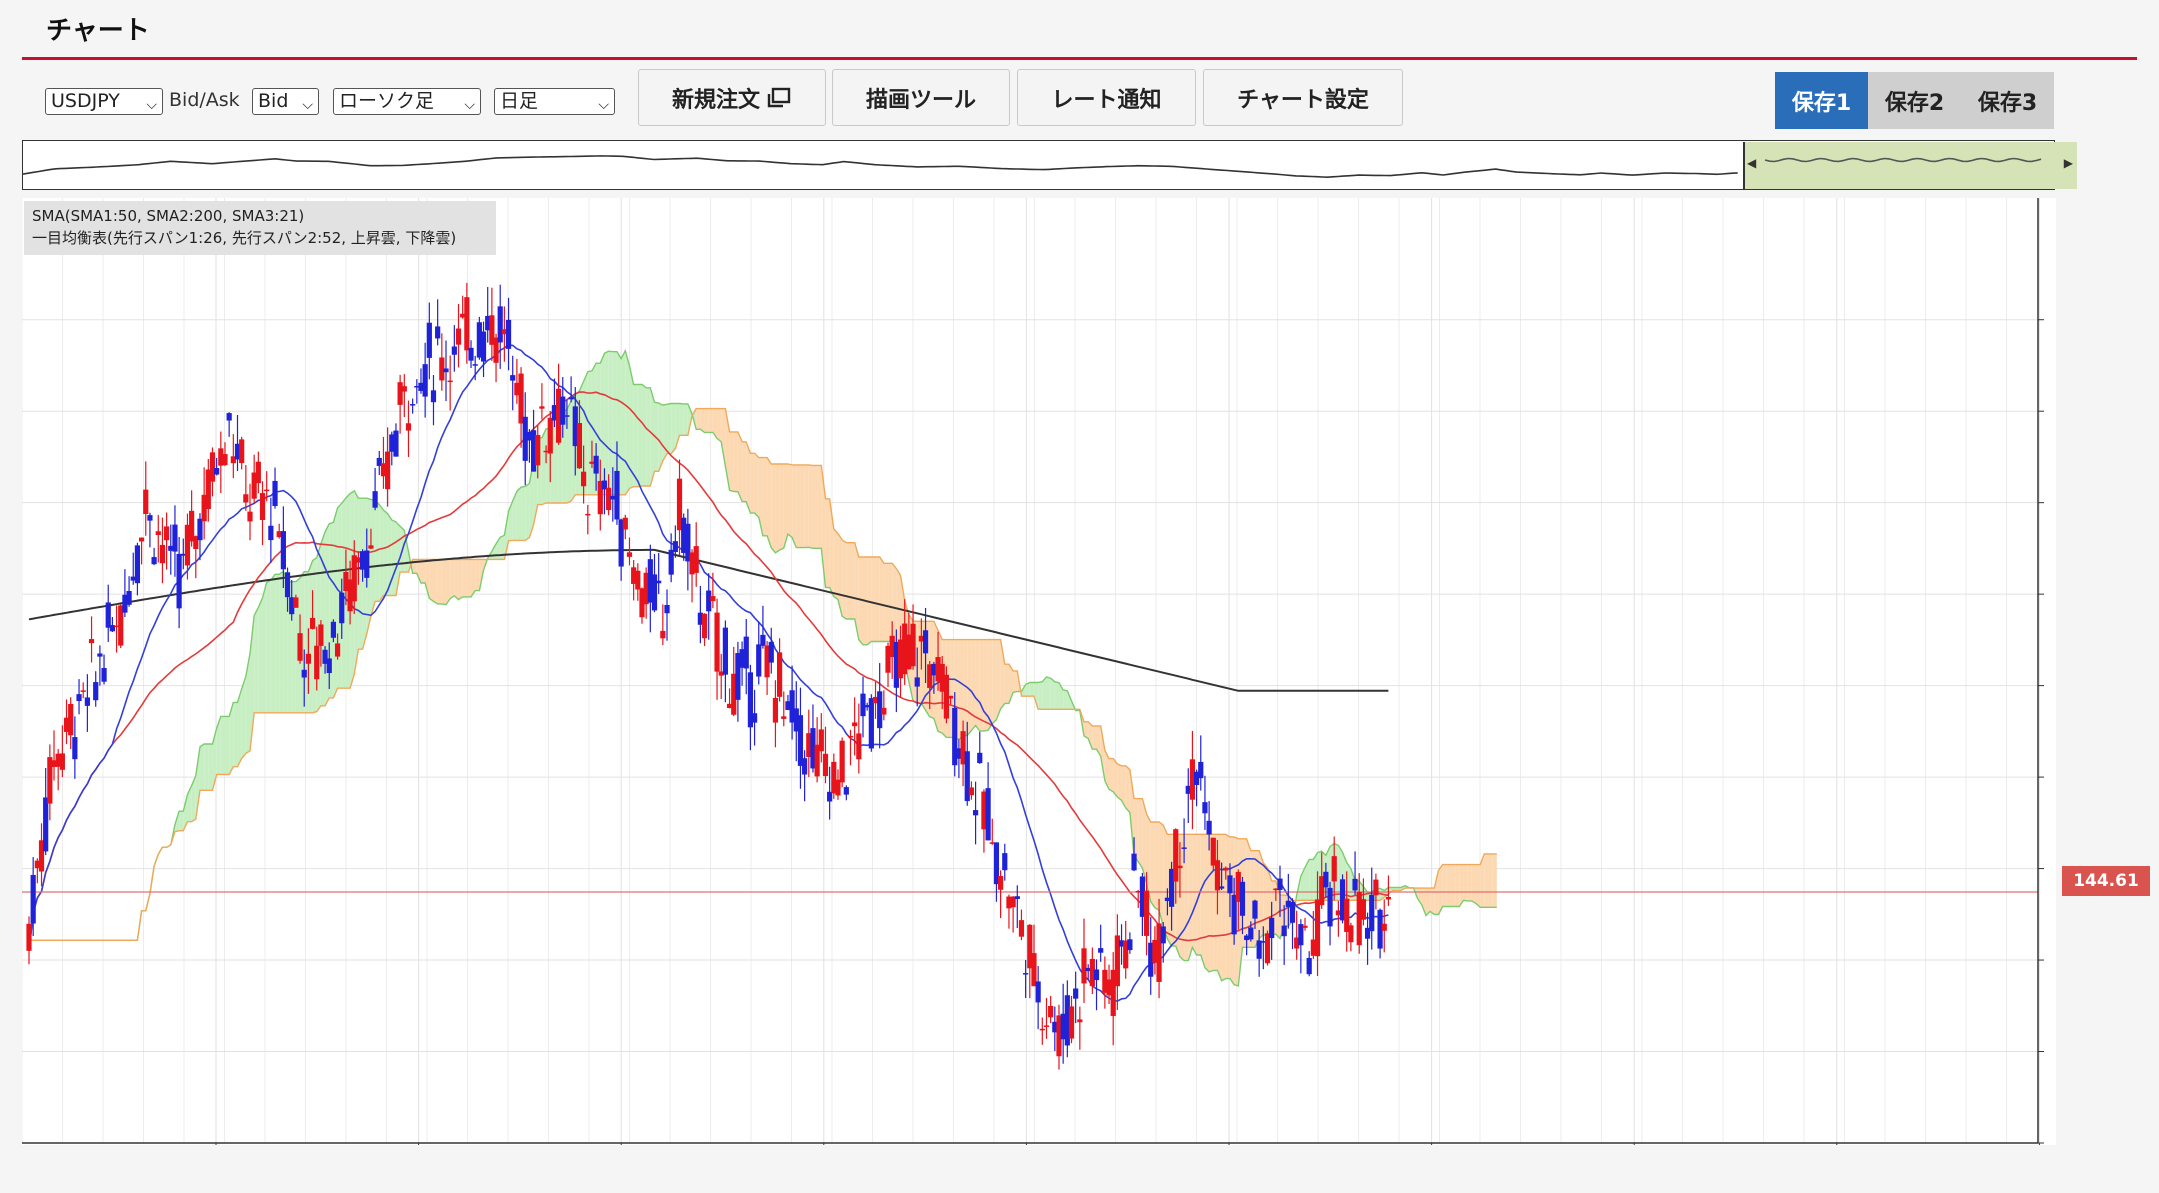  I want to click on rate-alert-button: レート通知, so click(1106, 97).